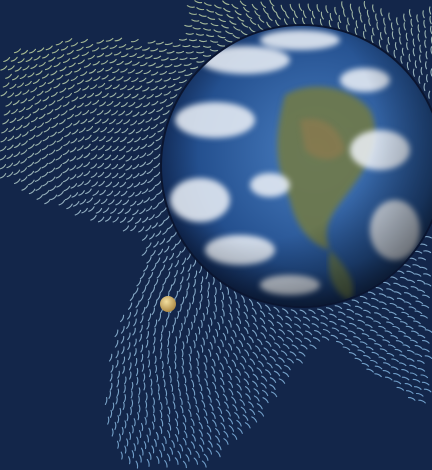 The width and height of the screenshot is (432, 470). Describe the element at coordinates (168, 304) in the screenshot. I see `moon` at that location.